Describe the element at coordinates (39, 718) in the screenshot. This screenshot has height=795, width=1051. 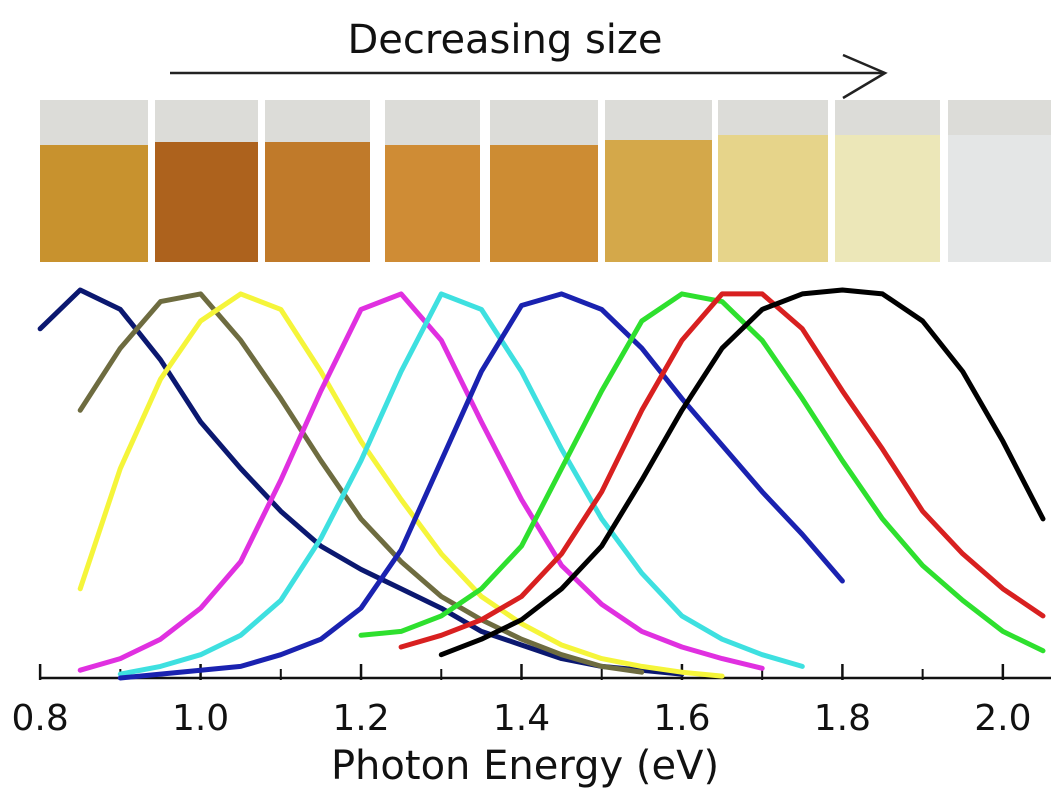
I see `x-tick-label: 0.8` at that location.